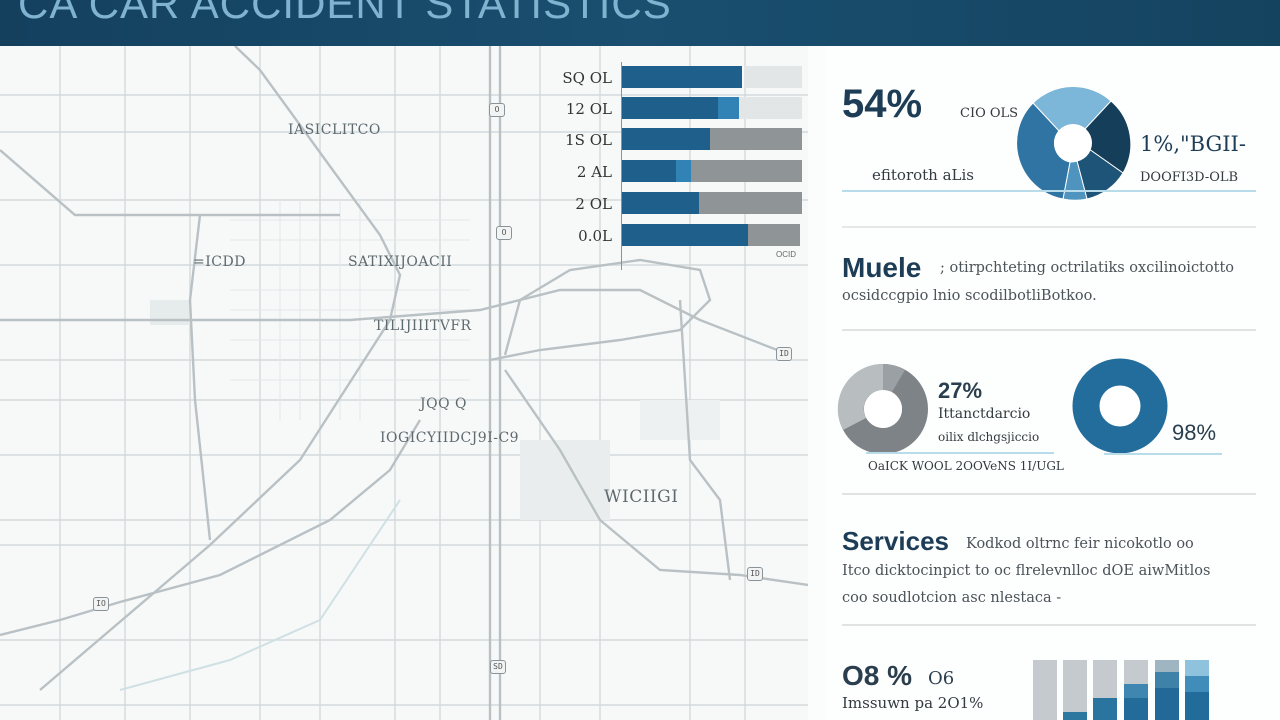  I want to click on bar-axis-note: OCID, so click(786, 254).